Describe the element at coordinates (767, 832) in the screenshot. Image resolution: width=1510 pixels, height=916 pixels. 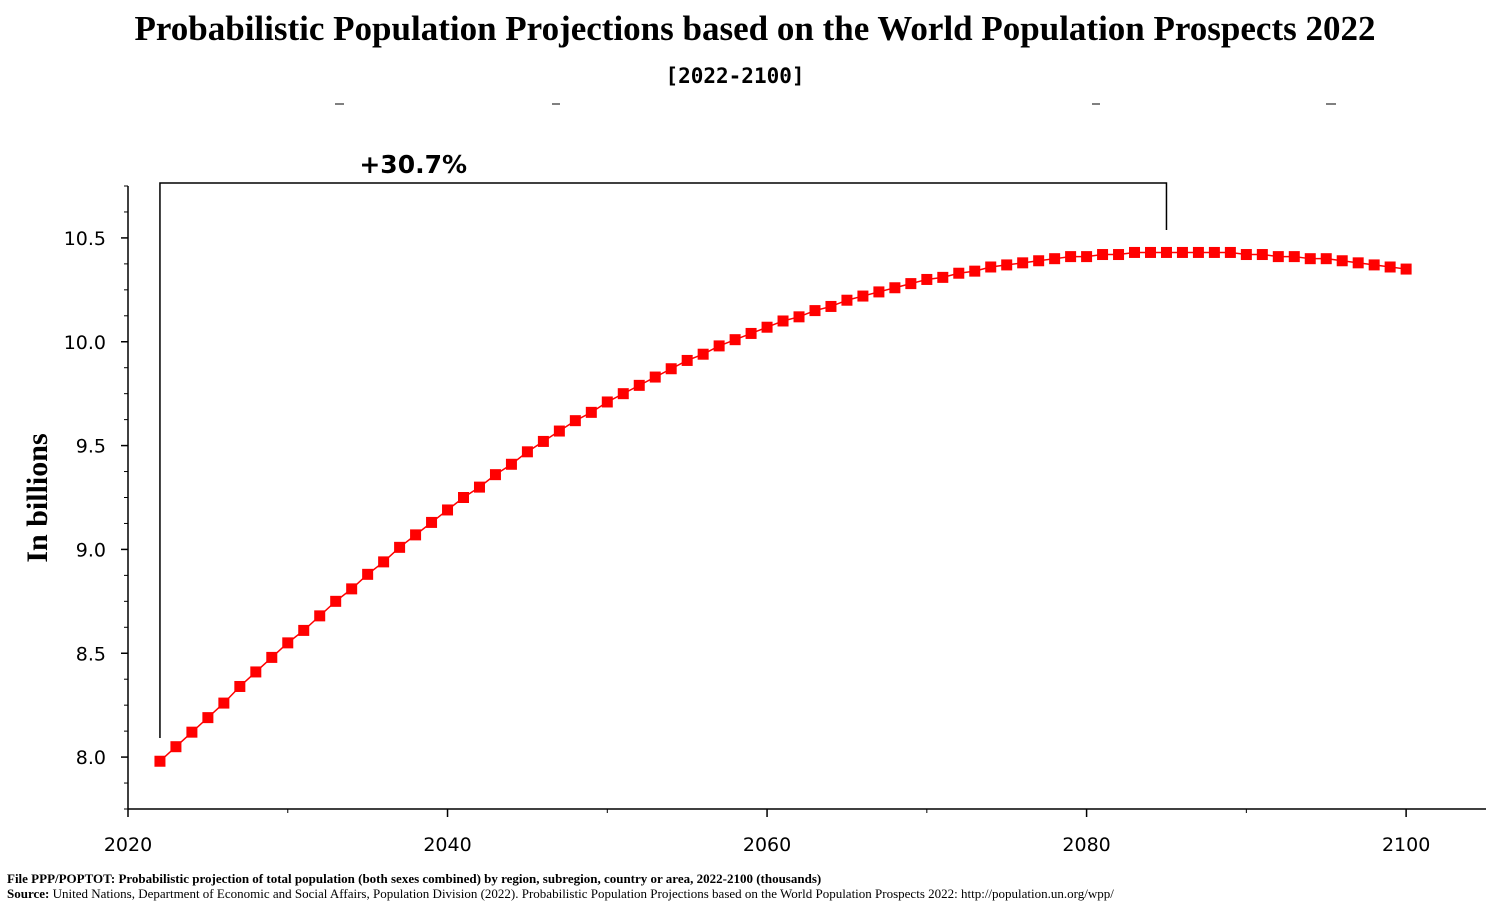
I see `x-ticks: 2020 2040 2060 2080 2100` at that location.